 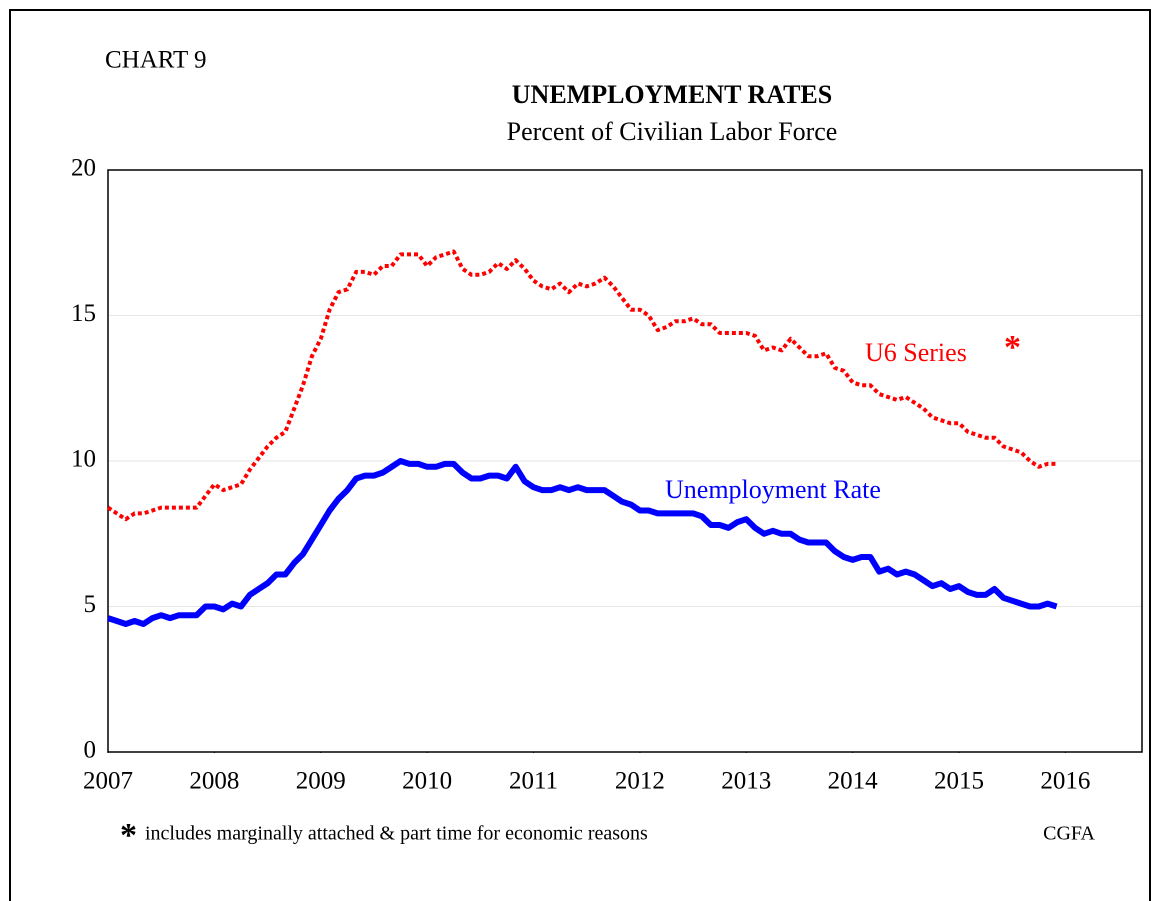 What do you see at coordinates (321, 781) in the screenshot?
I see `x-tick-label: 2009` at bounding box center [321, 781].